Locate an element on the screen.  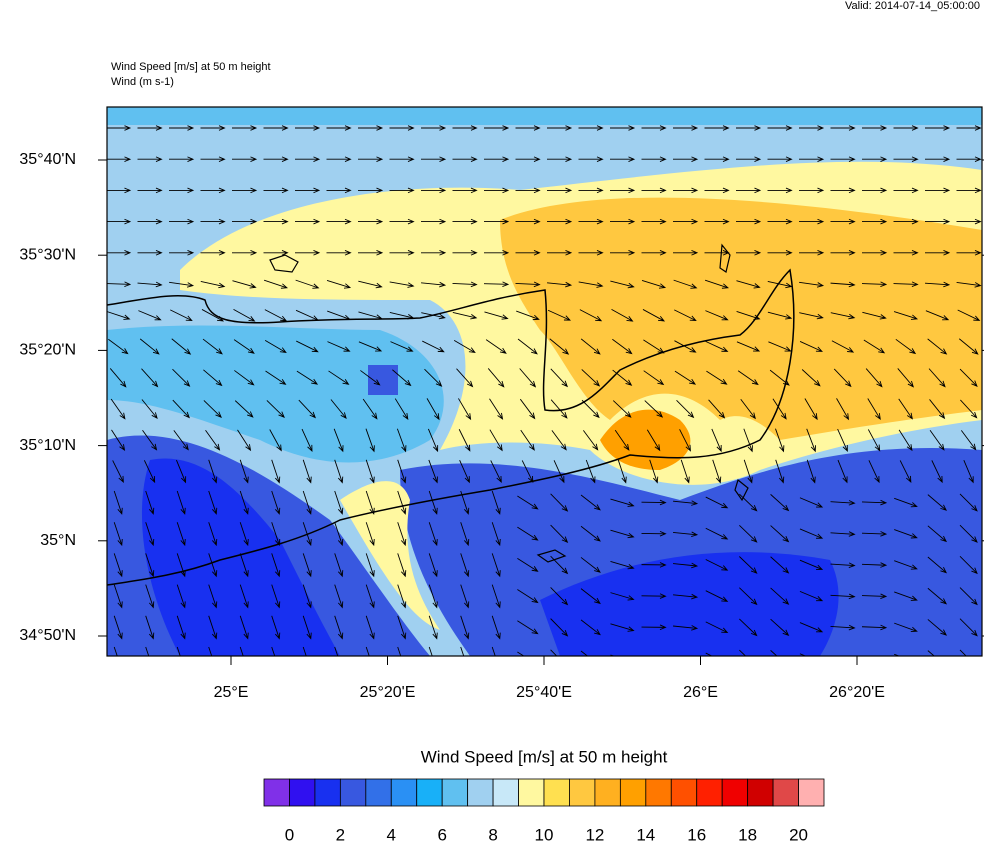
map-title: Wind Speed [m/s] at 50 m height is located at coordinates (191, 67).